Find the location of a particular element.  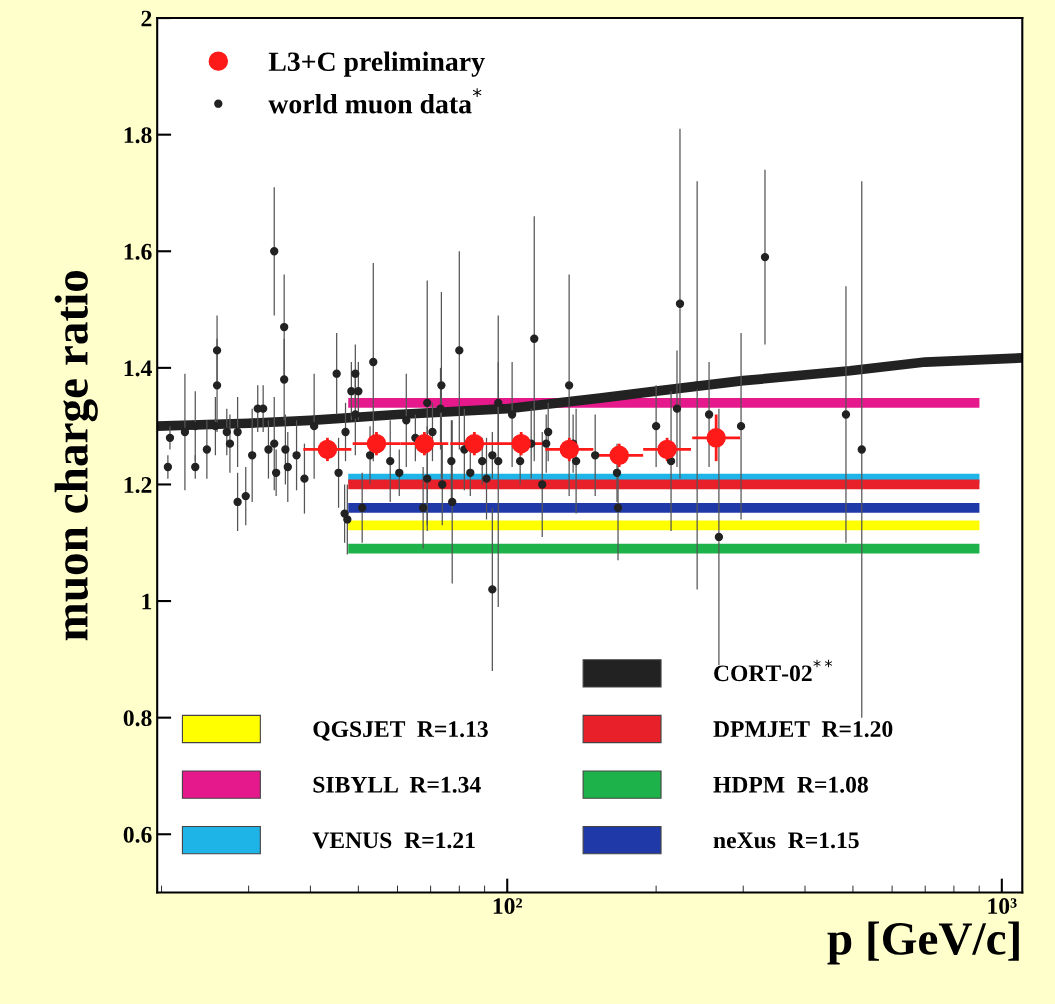

y-tick-label: 1 is located at coordinates (147, 601).